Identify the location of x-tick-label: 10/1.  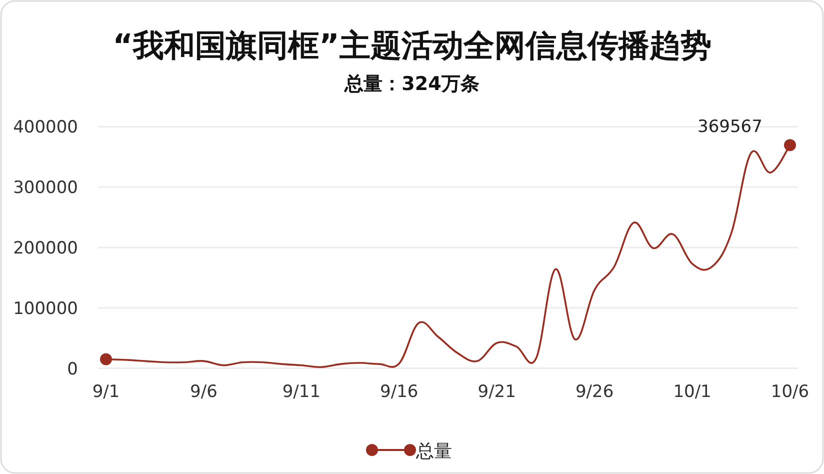
(692, 392).